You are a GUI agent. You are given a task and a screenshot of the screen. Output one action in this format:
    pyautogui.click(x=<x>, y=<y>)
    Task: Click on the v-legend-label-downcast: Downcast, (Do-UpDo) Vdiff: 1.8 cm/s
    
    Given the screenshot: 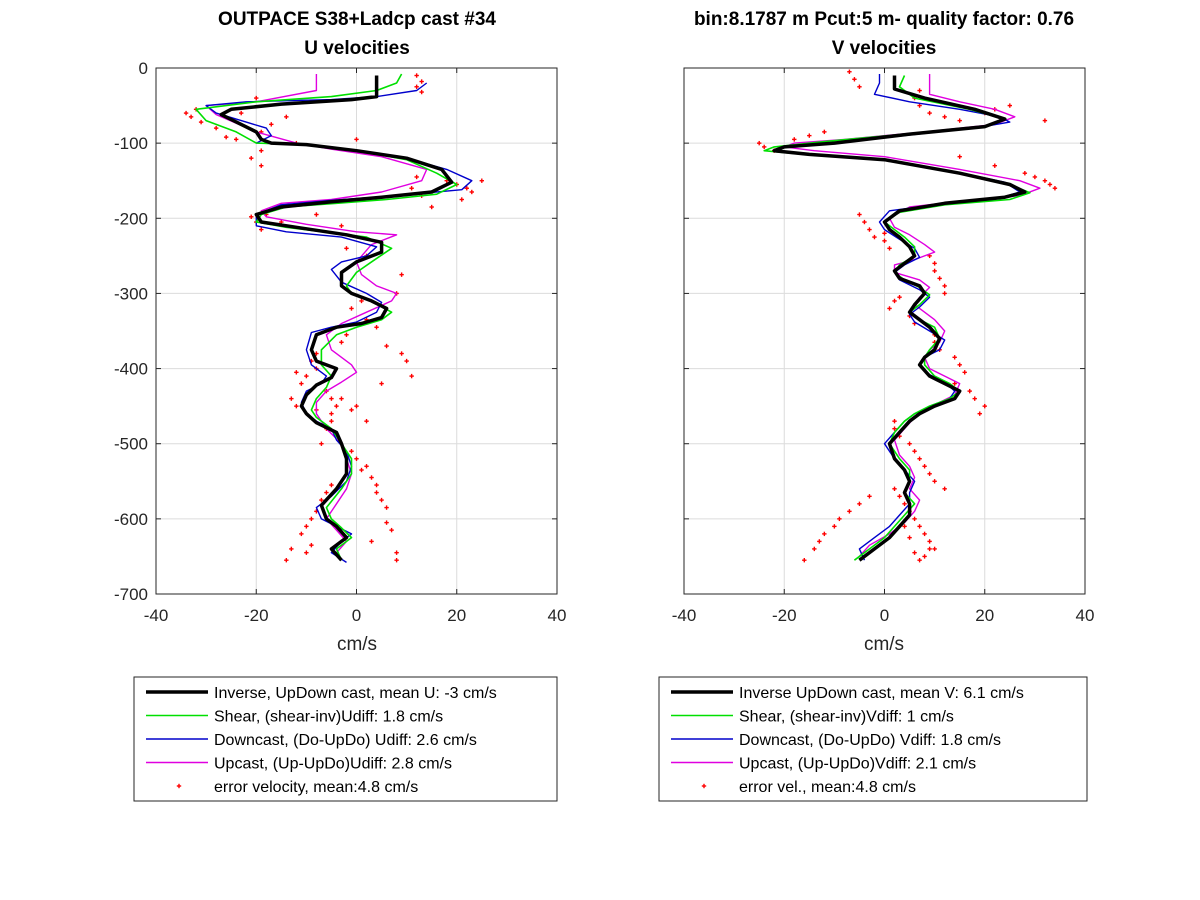 What is the action you would take?
    pyautogui.click(x=870, y=740)
    